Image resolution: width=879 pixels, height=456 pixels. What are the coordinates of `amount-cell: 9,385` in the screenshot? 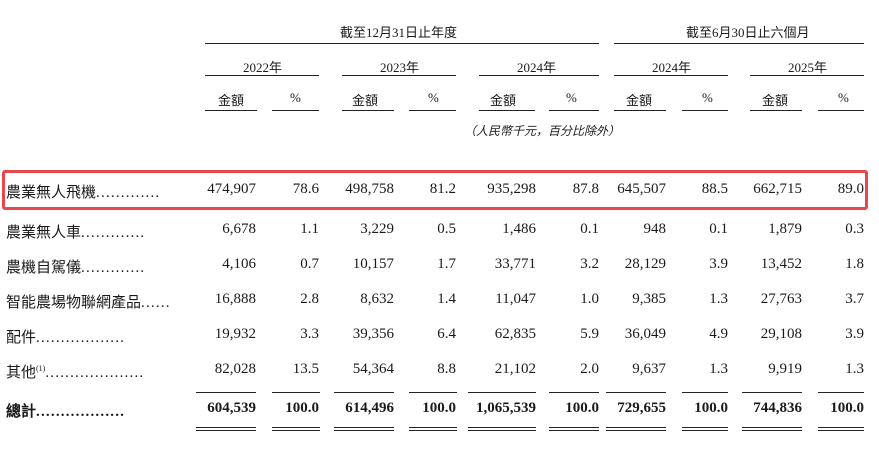 It's located at (649, 299).